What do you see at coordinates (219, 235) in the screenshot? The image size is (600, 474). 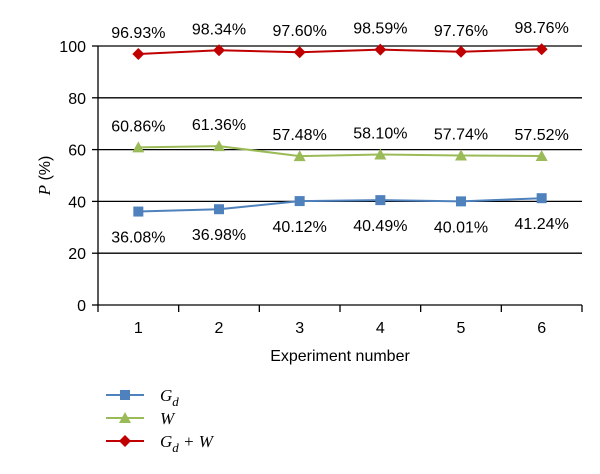 I see `data-label-gd: 36.98%` at bounding box center [219, 235].